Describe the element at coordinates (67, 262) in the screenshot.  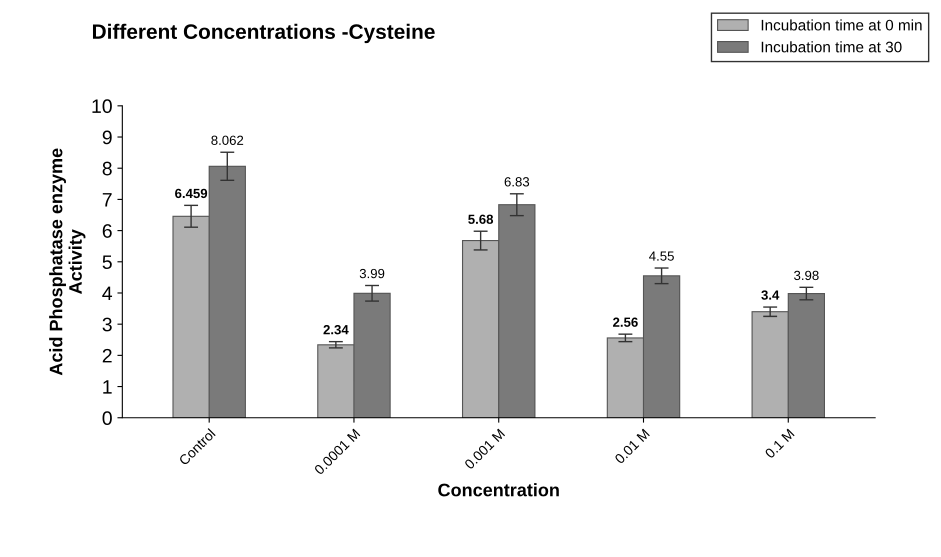
I see `y-axis-title: Acid Phosphatase enzyme Activity` at that location.